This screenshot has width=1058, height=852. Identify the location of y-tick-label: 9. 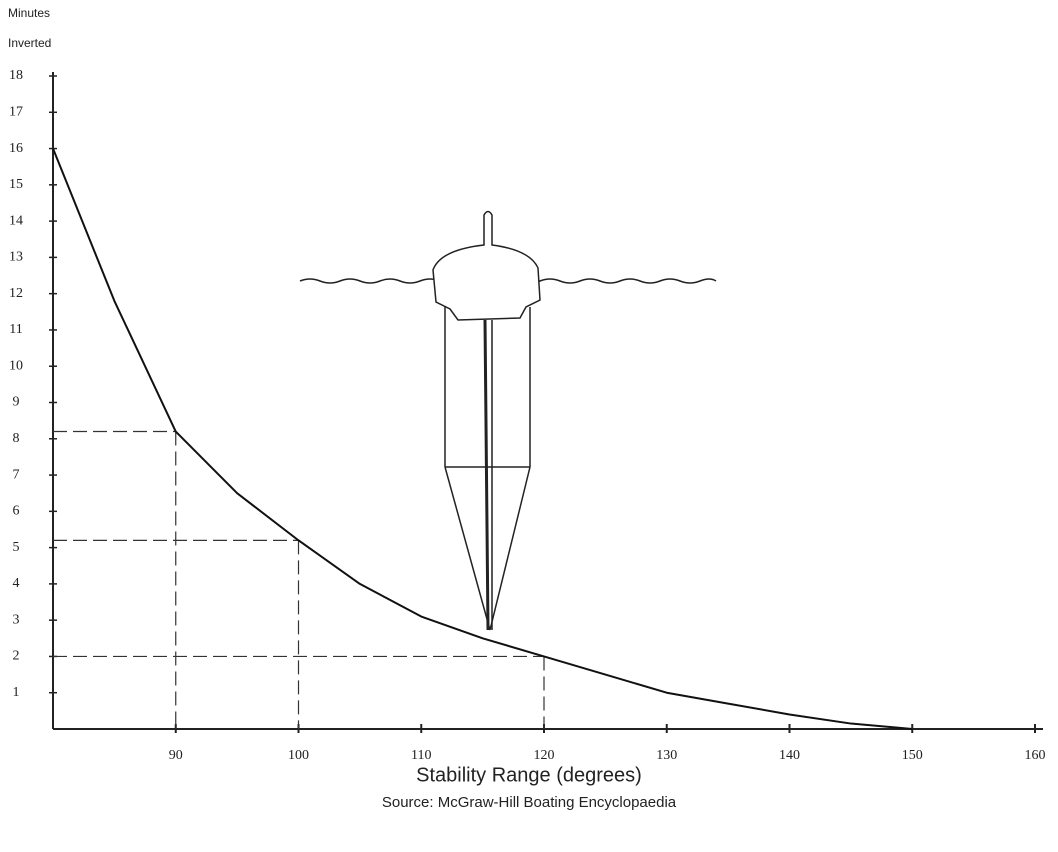
(16, 402).